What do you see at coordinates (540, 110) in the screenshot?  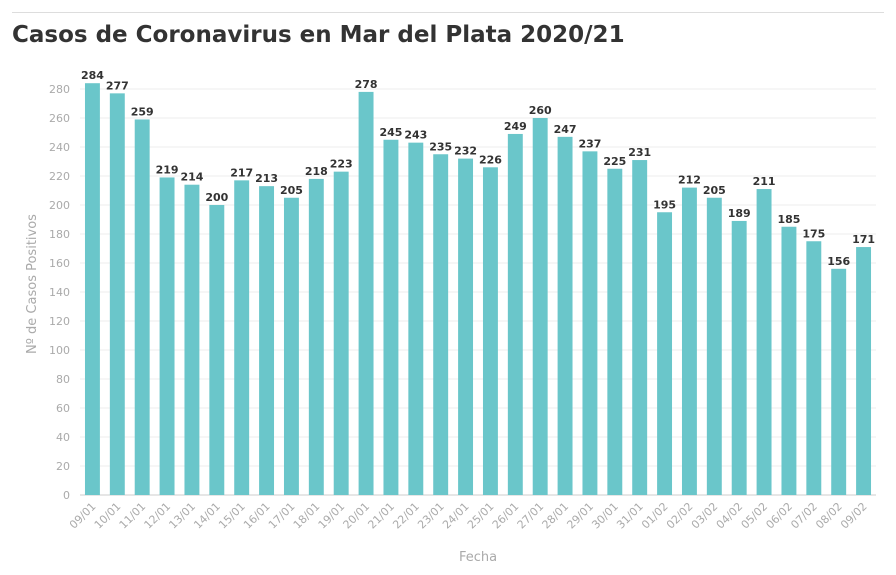 I see `data-label: 260` at bounding box center [540, 110].